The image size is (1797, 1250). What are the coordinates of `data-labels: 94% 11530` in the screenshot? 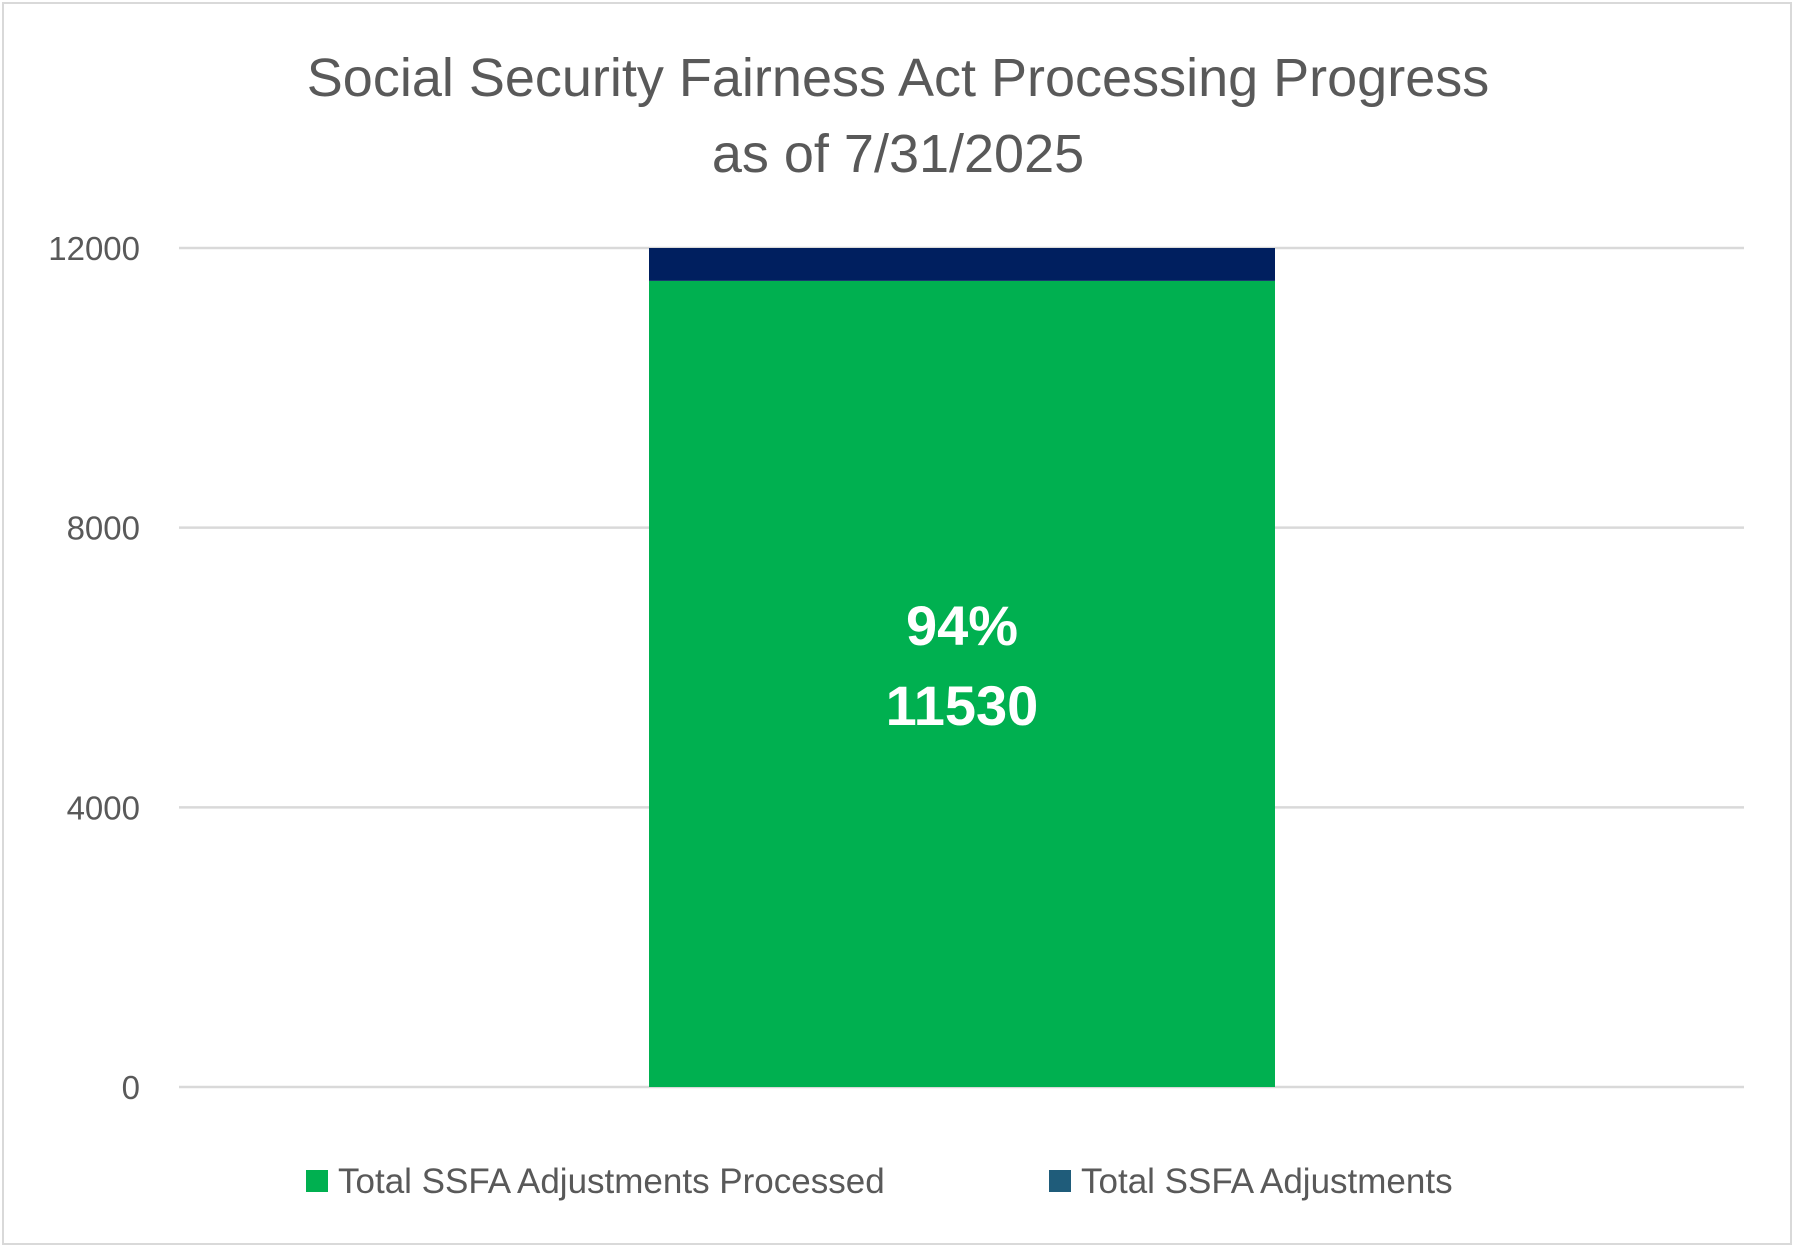 It's located at (962, 665).